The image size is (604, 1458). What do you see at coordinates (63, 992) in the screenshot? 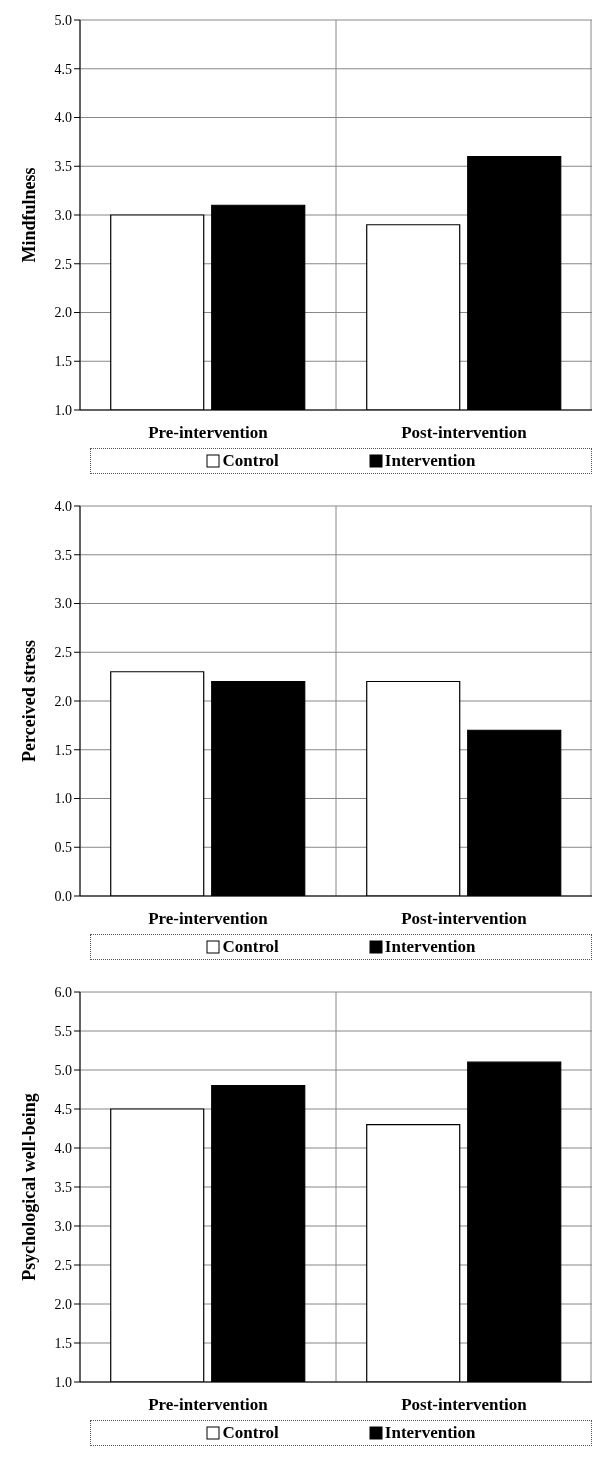
I see `y-tick-label: 6.0` at bounding box center [63, 992].